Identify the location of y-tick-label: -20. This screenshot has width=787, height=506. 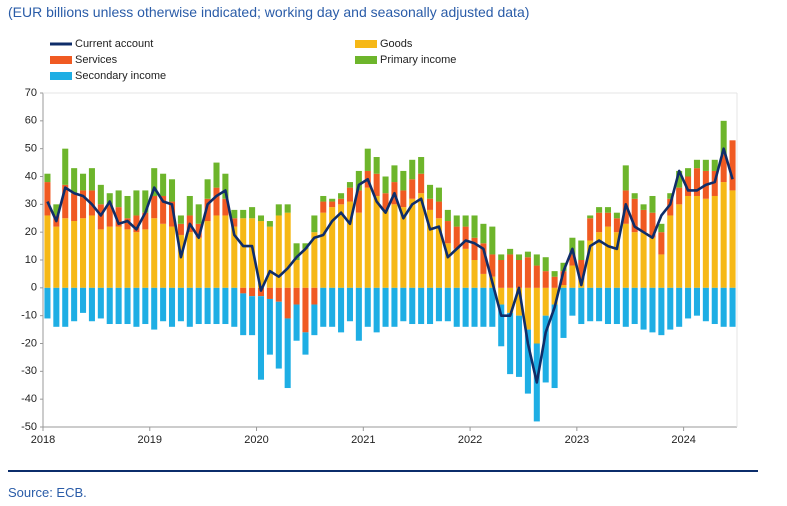
(29, 343).